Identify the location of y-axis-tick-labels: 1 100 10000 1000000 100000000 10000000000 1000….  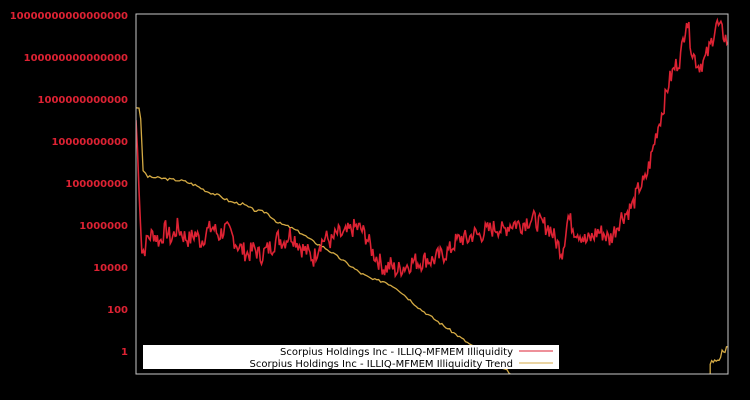
(69, 184).